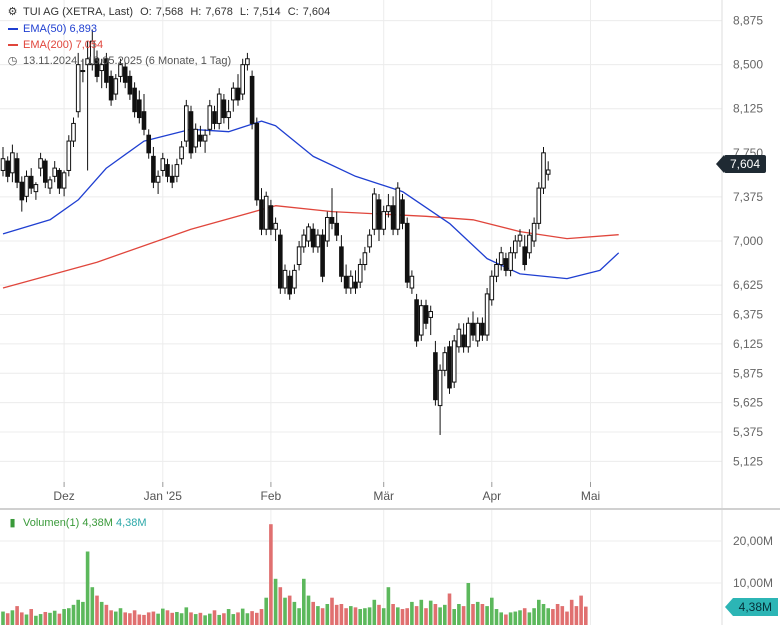 The height and width of the screenshot is (625, 780). What do you see at coordinates (78, 12) in the screenshot?
I see `instrument-name: TUI AG (XETRA, Last)` at bounding box center [78, 12].